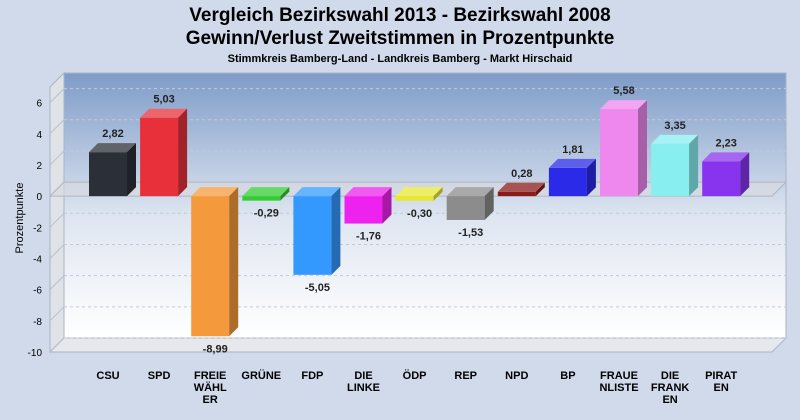 This screenshot has height=420, width=800. Describe the element at coordinates (670, 388) in the screenshot. I see `category-label: FRANK` at that location.